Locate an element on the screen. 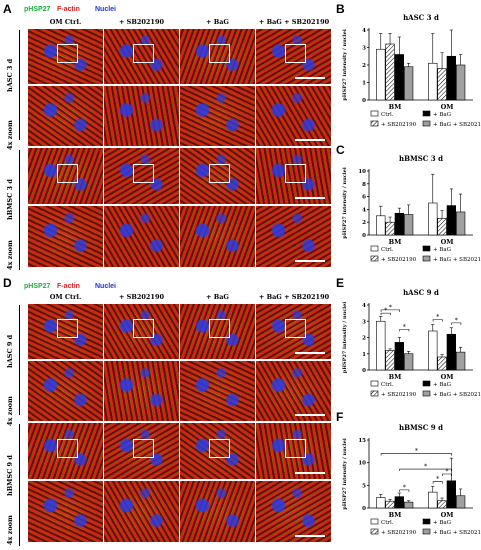  stain-nuclei: Nuclei is located at coordinates (106, 286).